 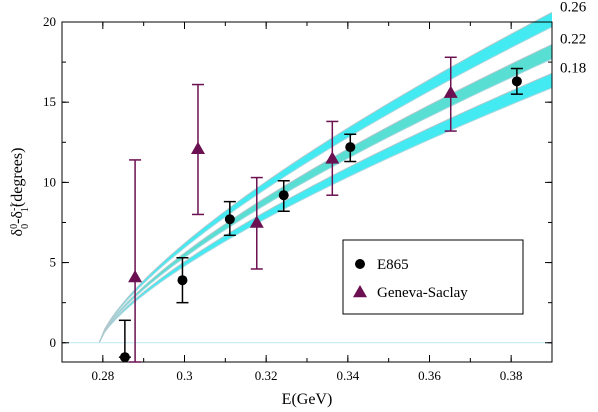 I want to click on band-labels: 0.26 0.22 0.18, so click(x=573, y=38).